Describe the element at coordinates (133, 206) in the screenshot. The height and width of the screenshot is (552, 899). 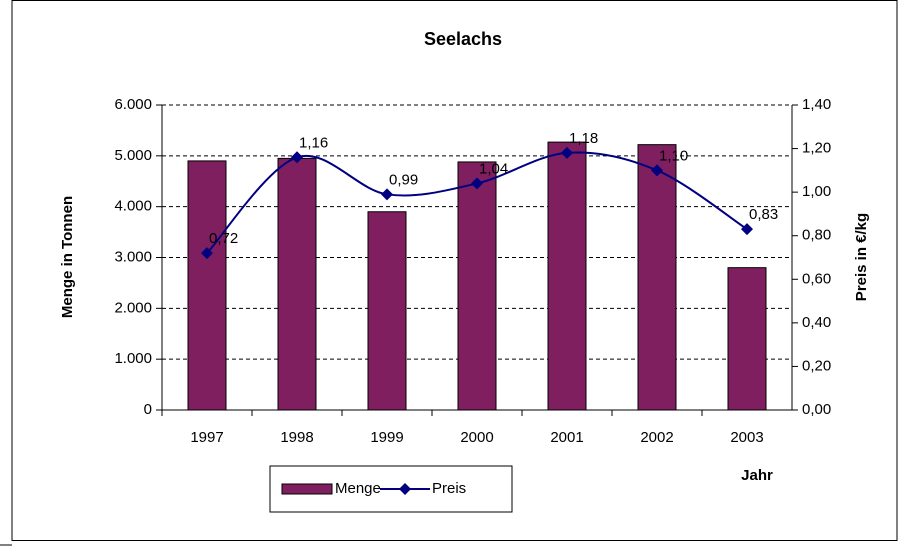
I see `y-tick-label: 4.000` at that location.